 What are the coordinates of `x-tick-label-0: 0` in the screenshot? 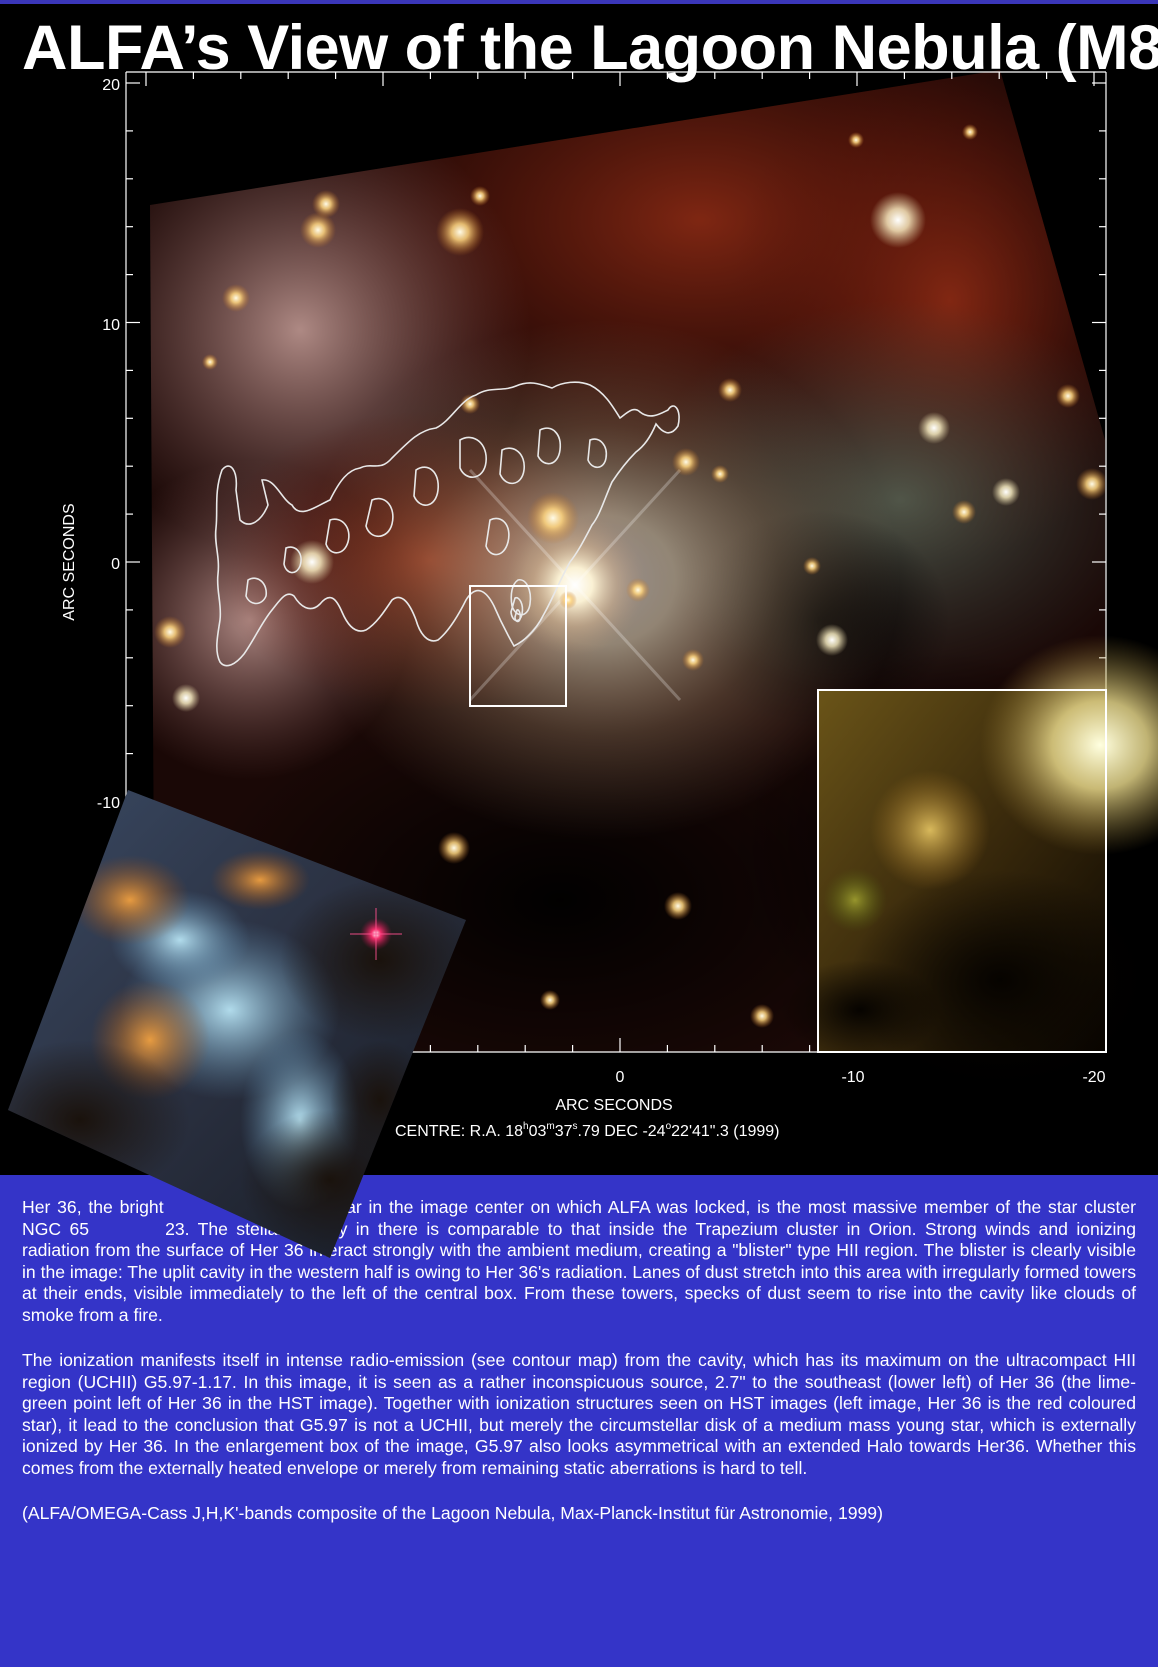 It's located at (620, 1077).